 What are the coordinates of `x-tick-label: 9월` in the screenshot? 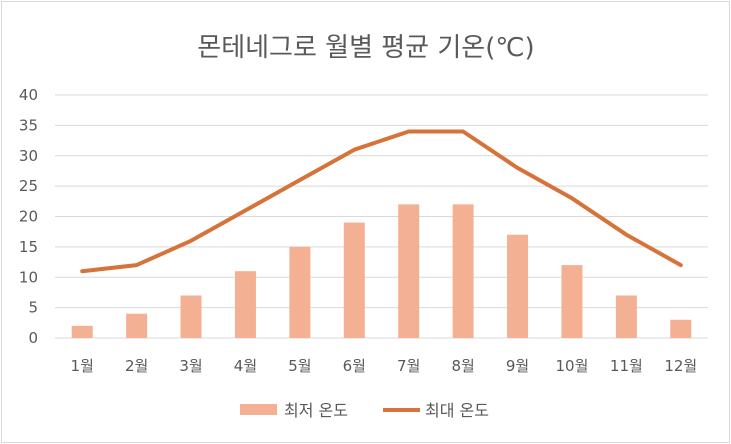 It's located at (517, 366).